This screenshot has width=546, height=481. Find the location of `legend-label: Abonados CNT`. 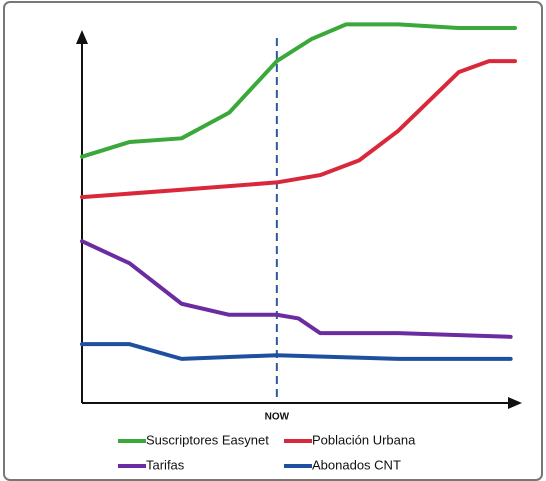

legend-label: Abonados CNT is located at coordinates (356, 464).